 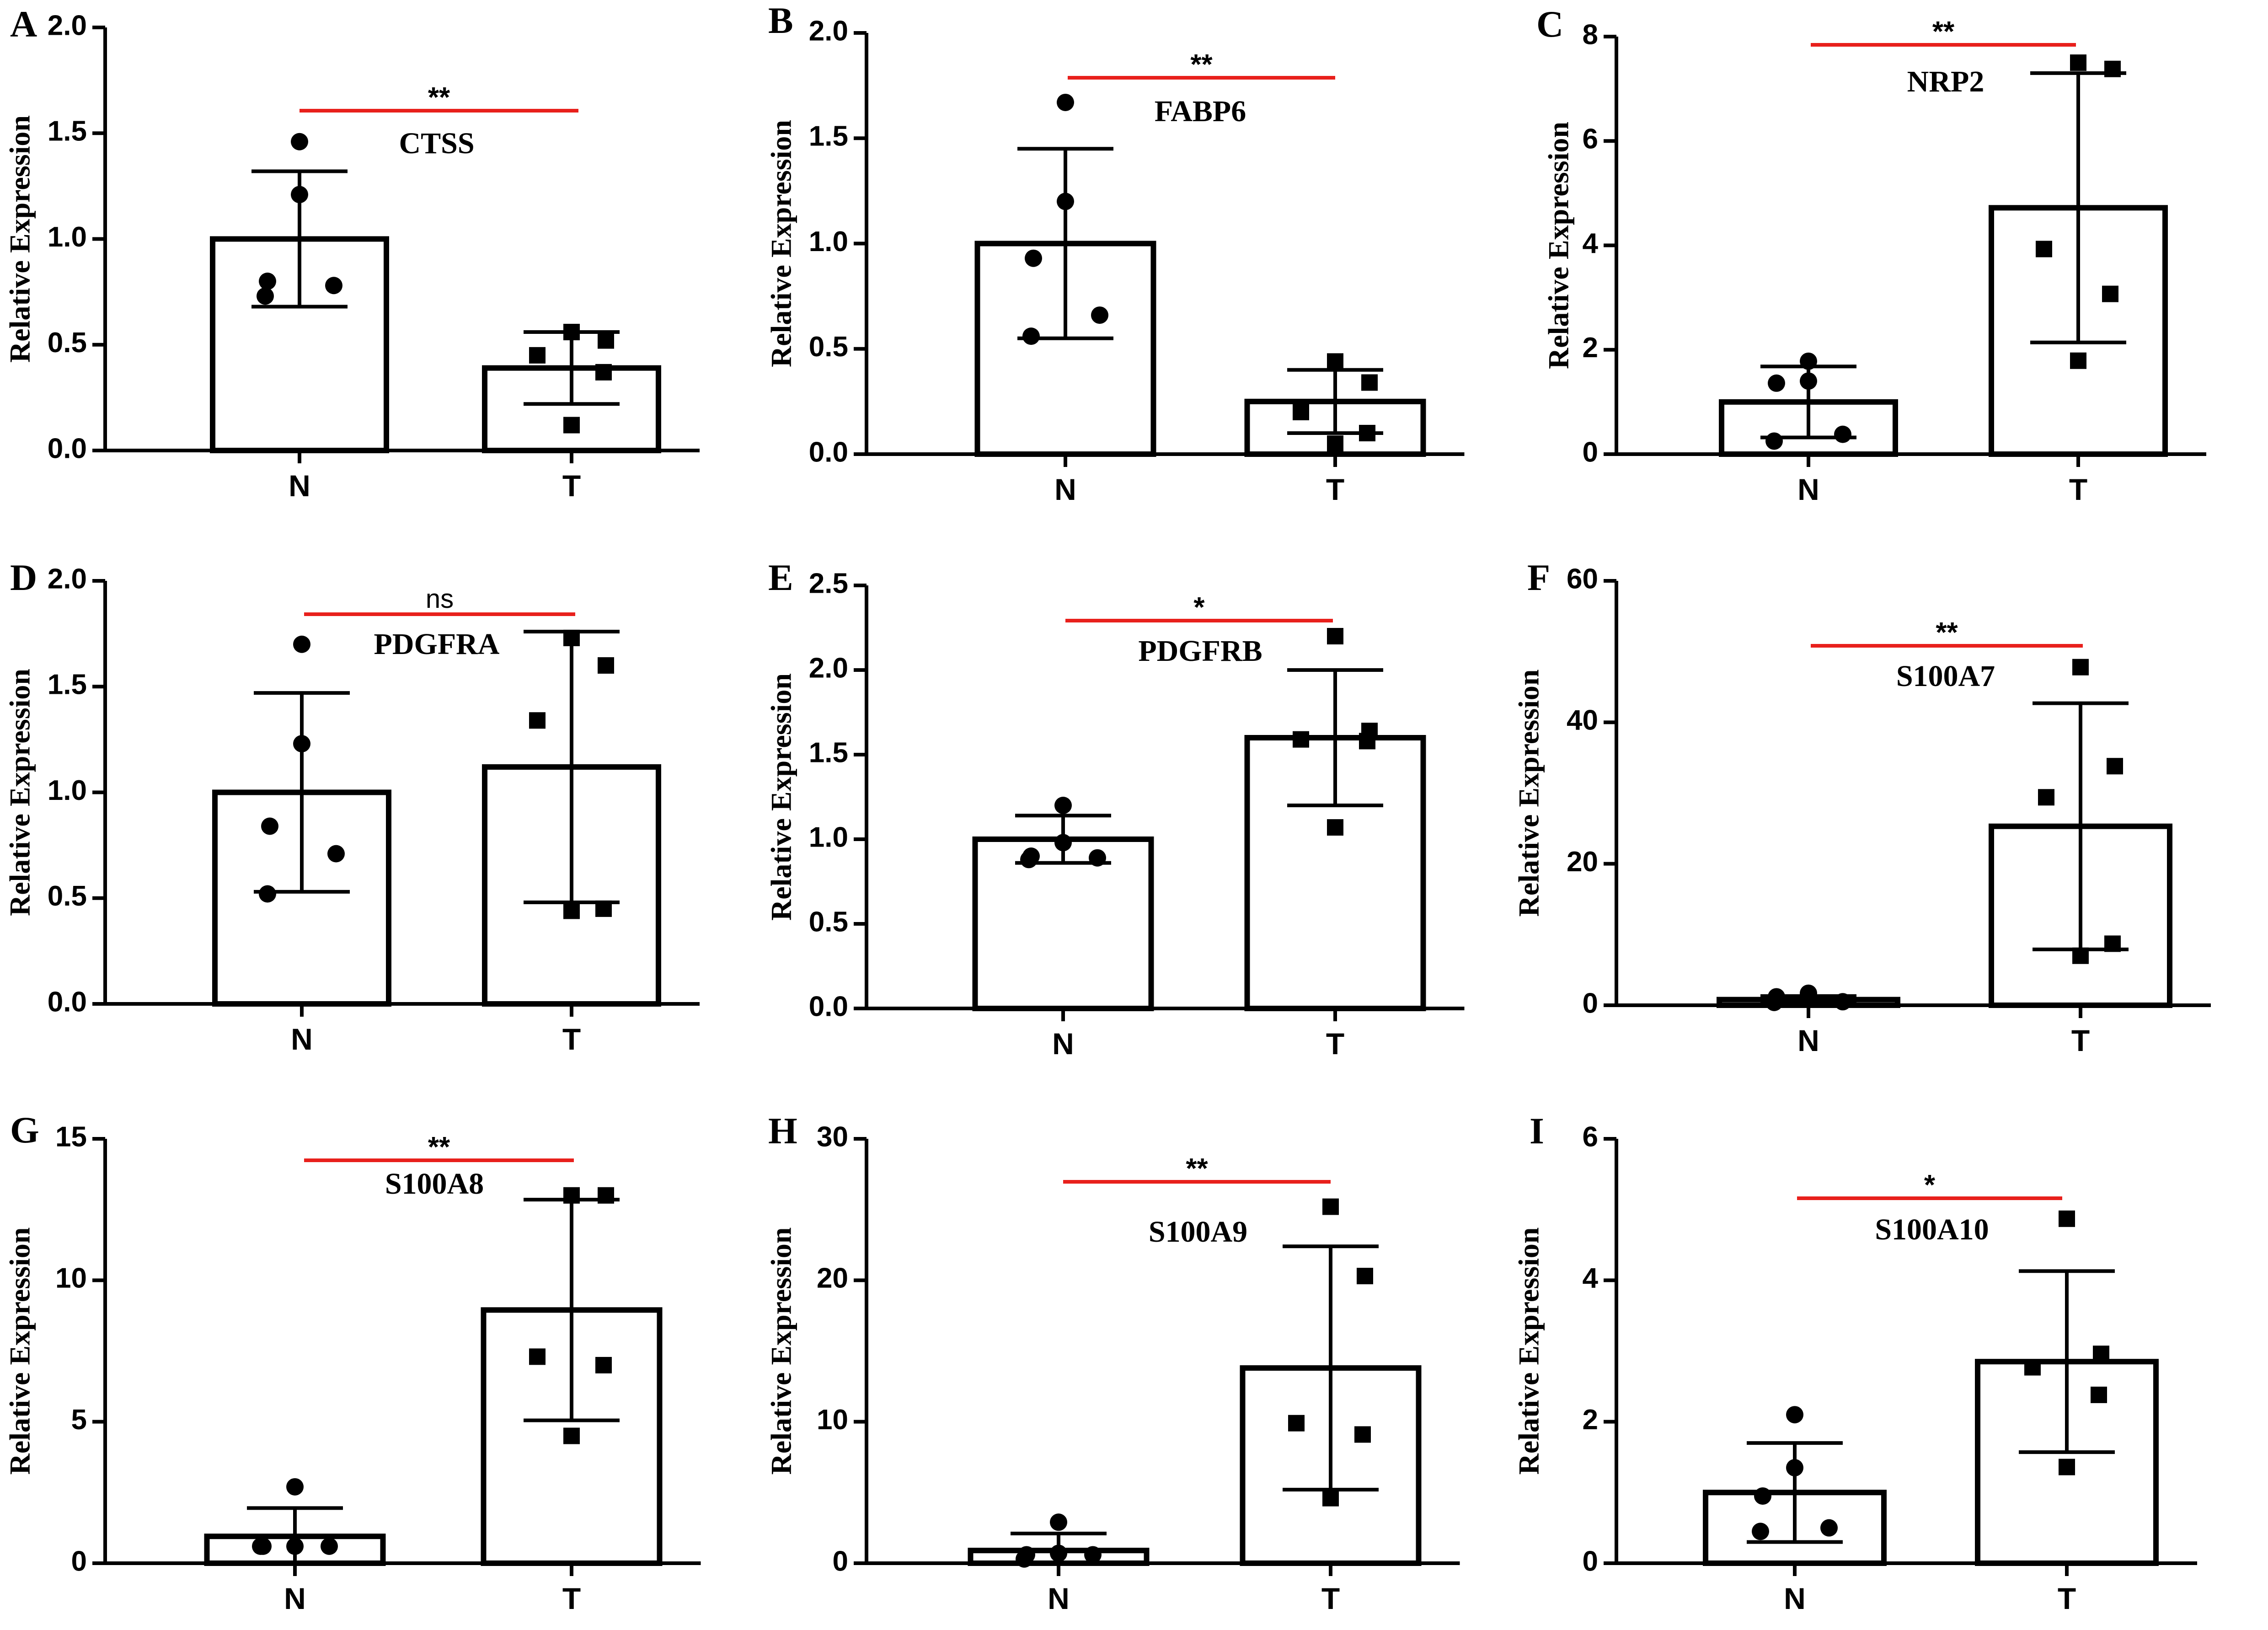 What do you see at coordinates (437, 644) in the screenshot?
I see `gene-label: PDGFRA` at bounding box center [437, 644].